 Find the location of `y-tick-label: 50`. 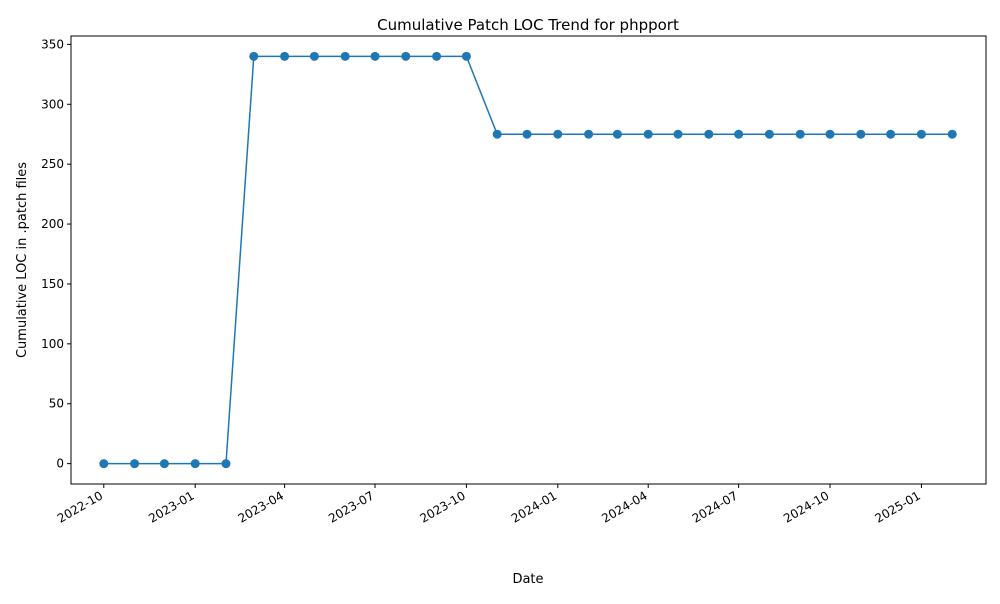

y-tick-label: 50 is located at coordinates (56, 404).